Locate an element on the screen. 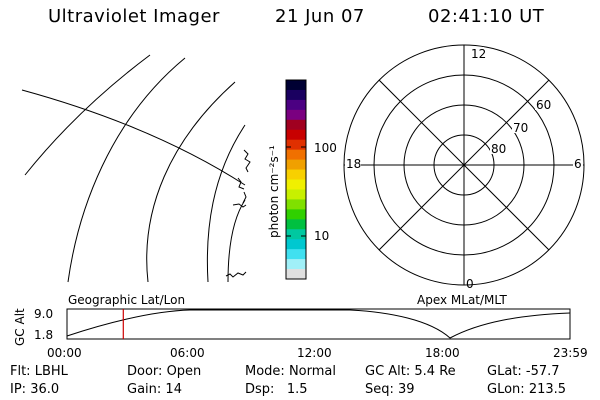 Image resolution: width=600 pixels, height=400 pixels. readout-dsp: Dsp: 1.5 is located at coordinates (276, 389).